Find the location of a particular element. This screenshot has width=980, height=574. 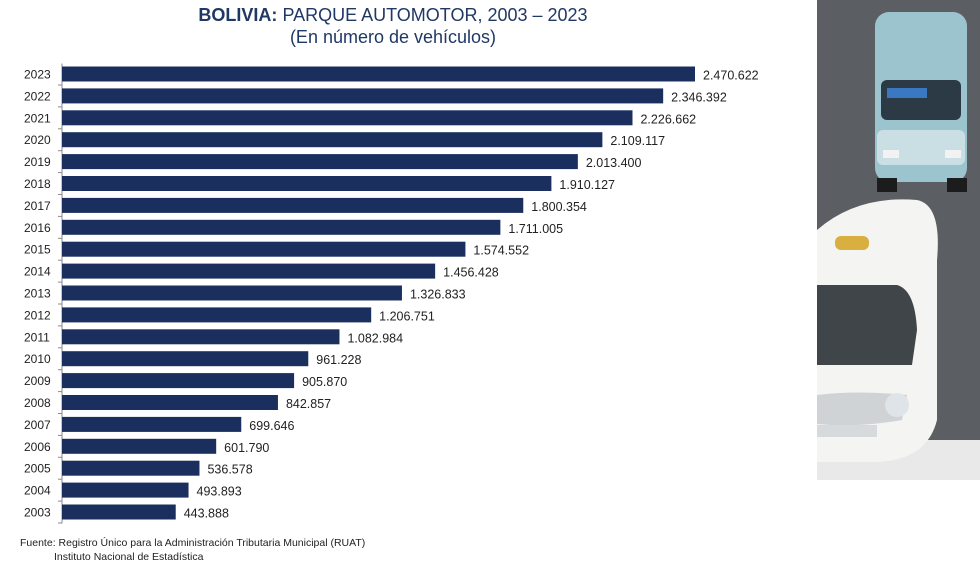

data-label: 1.910.127 is located at coordinates (587, 185).